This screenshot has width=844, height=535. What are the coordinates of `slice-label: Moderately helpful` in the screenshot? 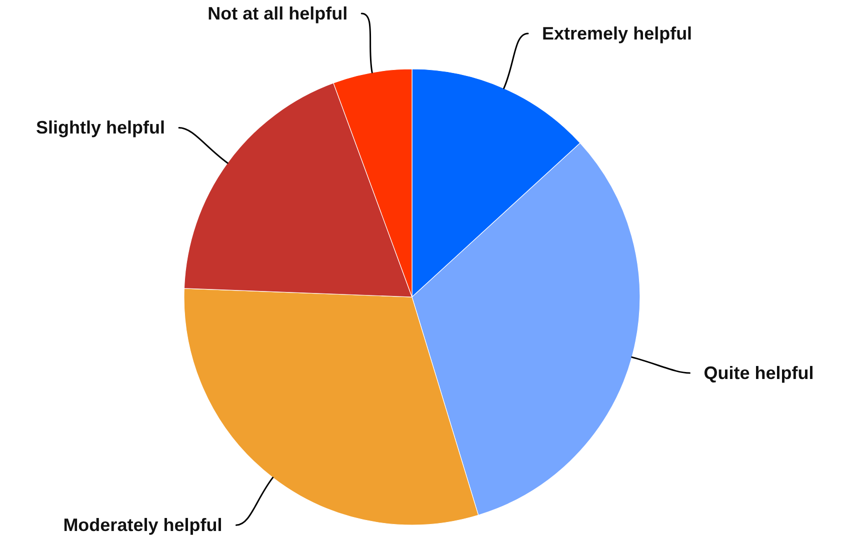 It's located at (142, 525).